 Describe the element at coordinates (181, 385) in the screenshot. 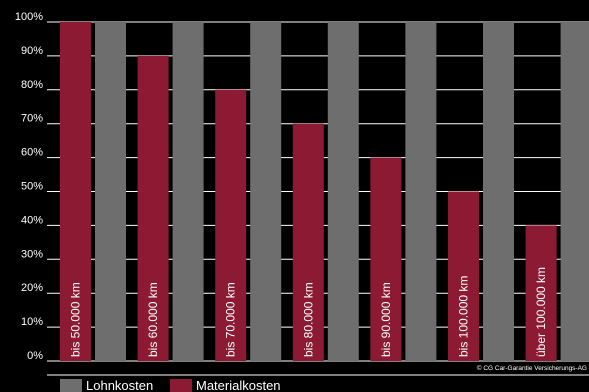

I see `legend-swatch-materialkosten` at that location.